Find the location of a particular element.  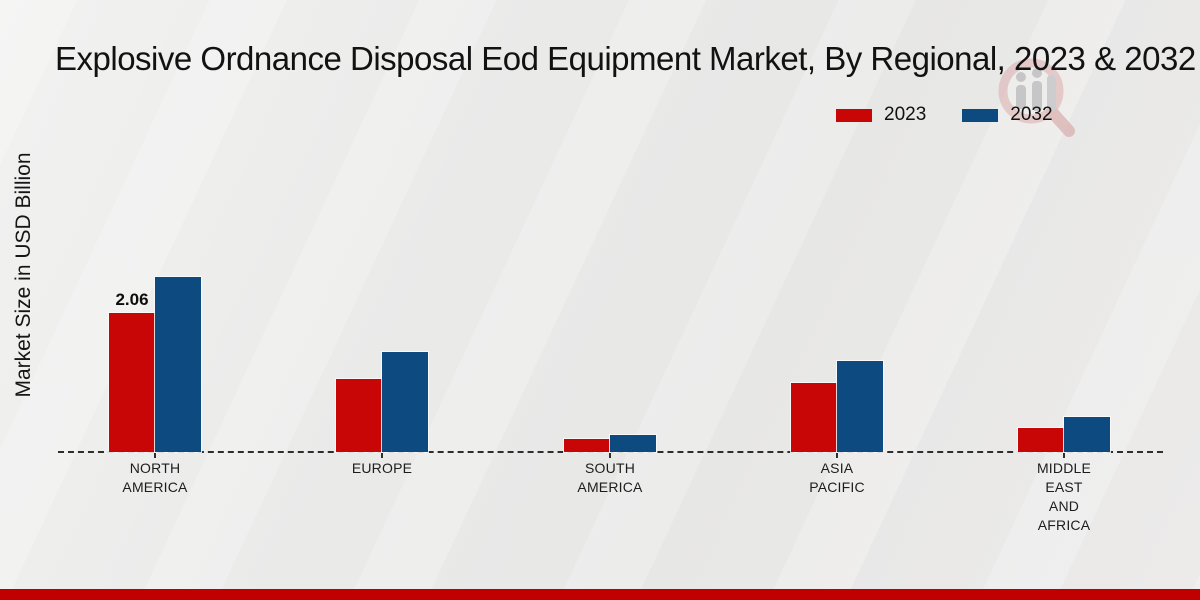

bar-2032-asia-pacific is located at coordinates (860, 406).